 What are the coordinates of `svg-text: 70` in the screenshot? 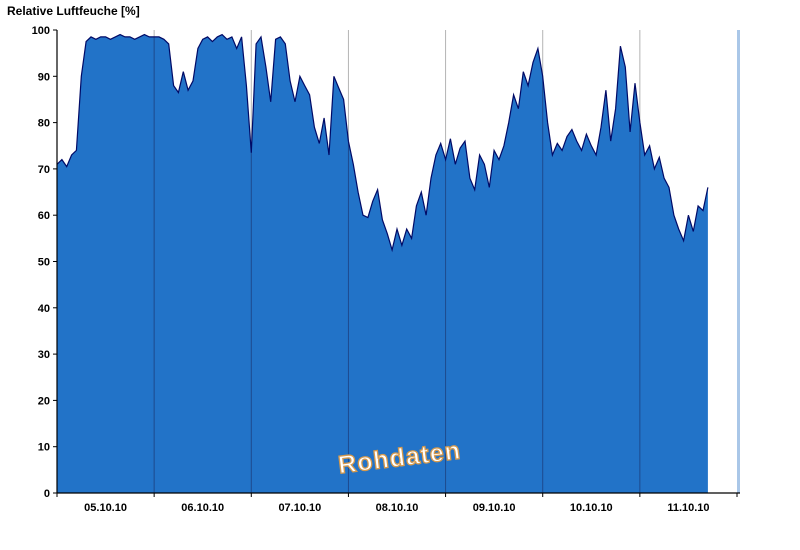 It's located at (44, 170).